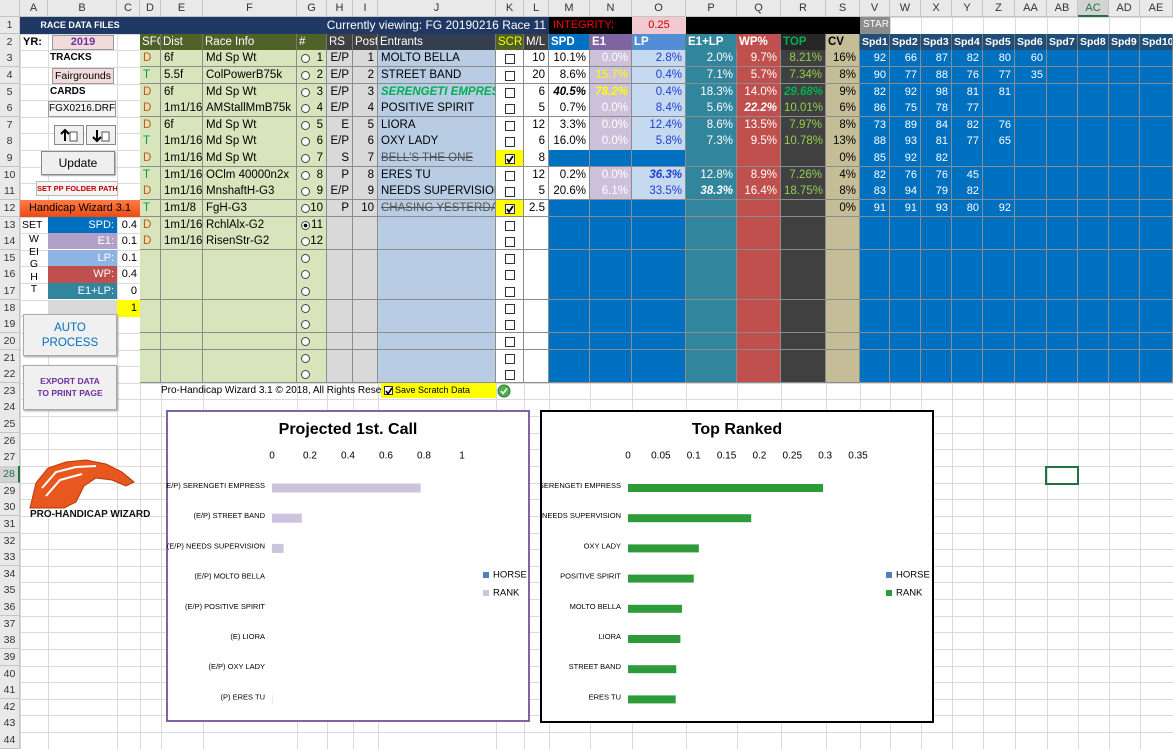 This screenshot has width=1173, height=749. What do you see at coordinates (611, 59) in the screenshot?
I see `table-cell: 0.0%` at bounding box center [611, 59].